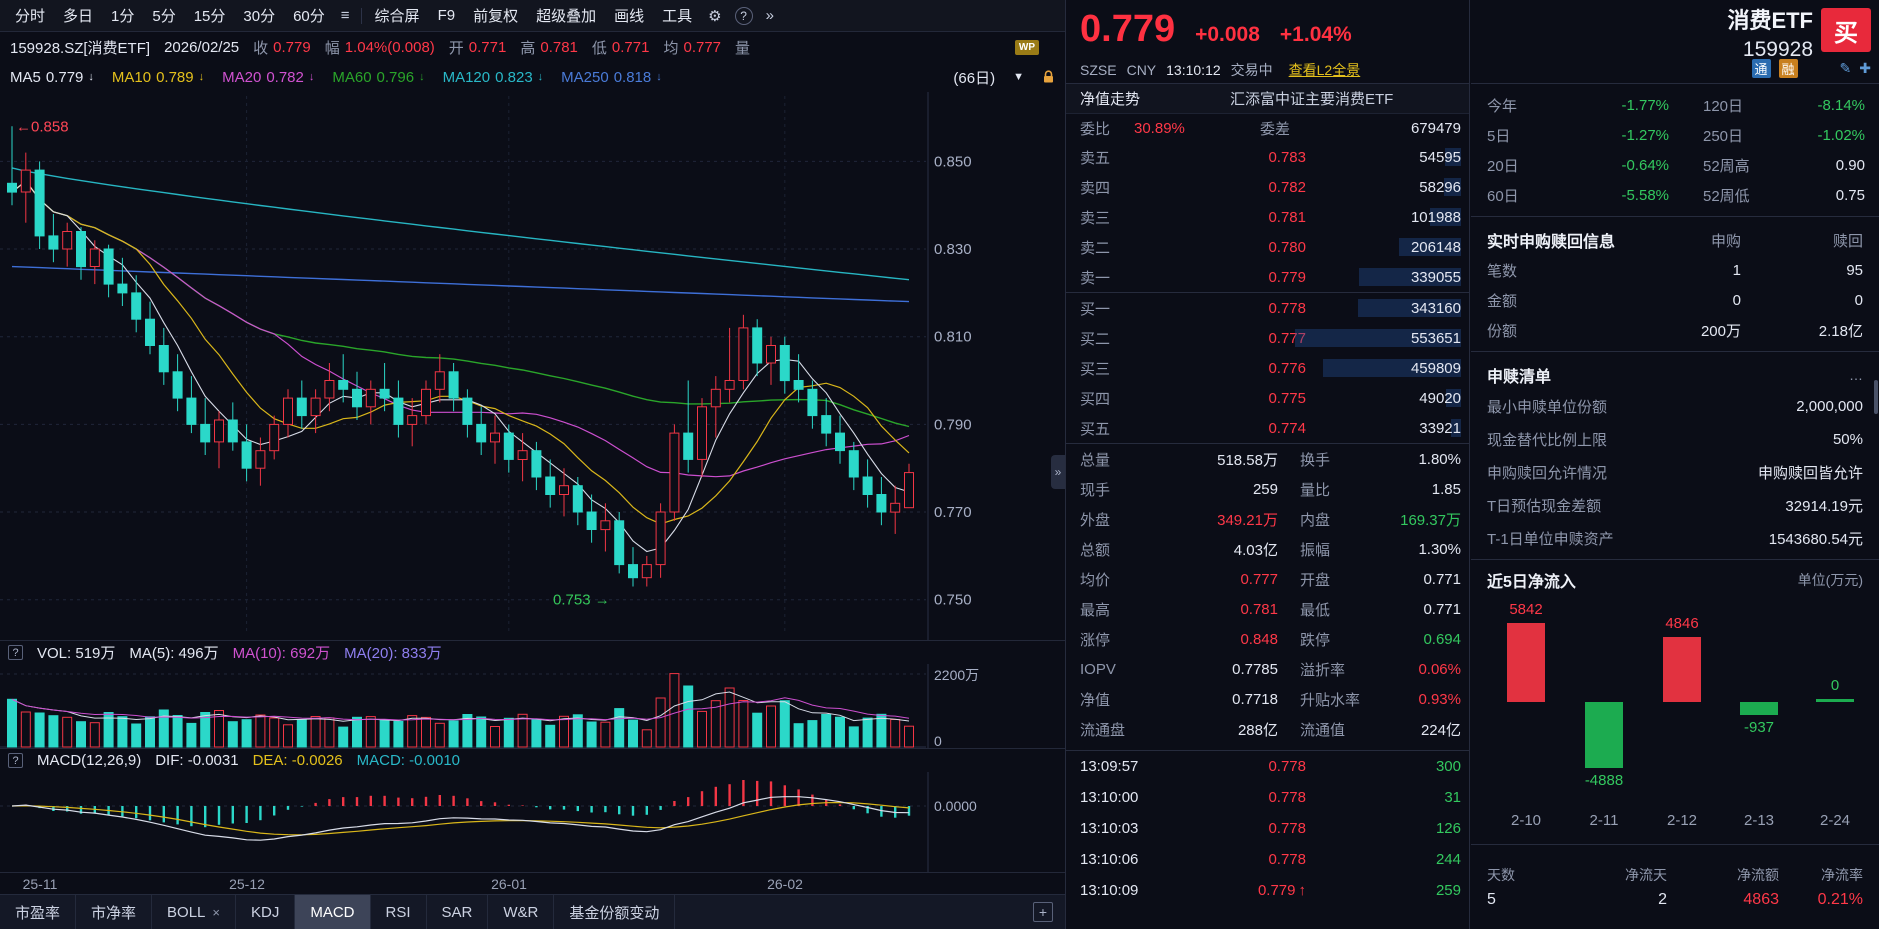 Image resolution: width=1879 pixels, height=929 pixels. I want to click on level-price: 0.775, so click(1287, 398).